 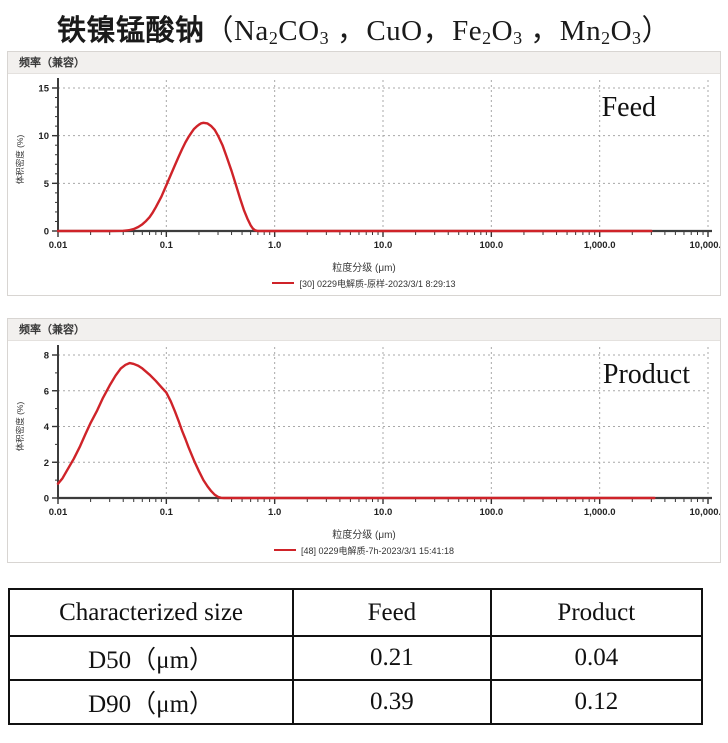 What do you see at coordinates (46, 463) in the screenshot?
I see `svg-text: 2` at bounding box center [46, 463].